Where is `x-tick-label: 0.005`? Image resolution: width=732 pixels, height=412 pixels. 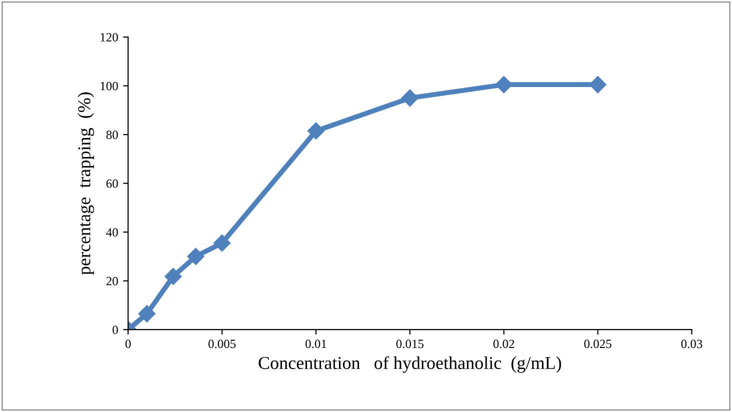 x-tick-label: 0.005 is located at coordinates (222, 344).